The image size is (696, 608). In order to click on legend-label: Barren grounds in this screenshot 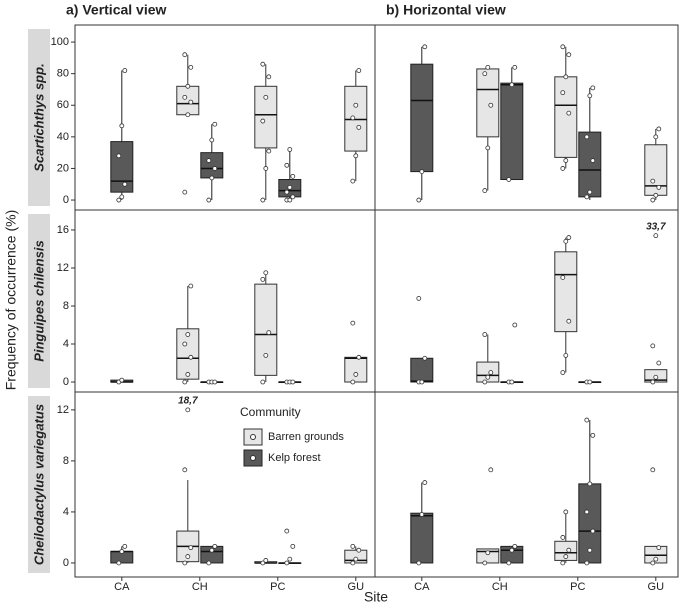, I will do `click(306, 437)`.